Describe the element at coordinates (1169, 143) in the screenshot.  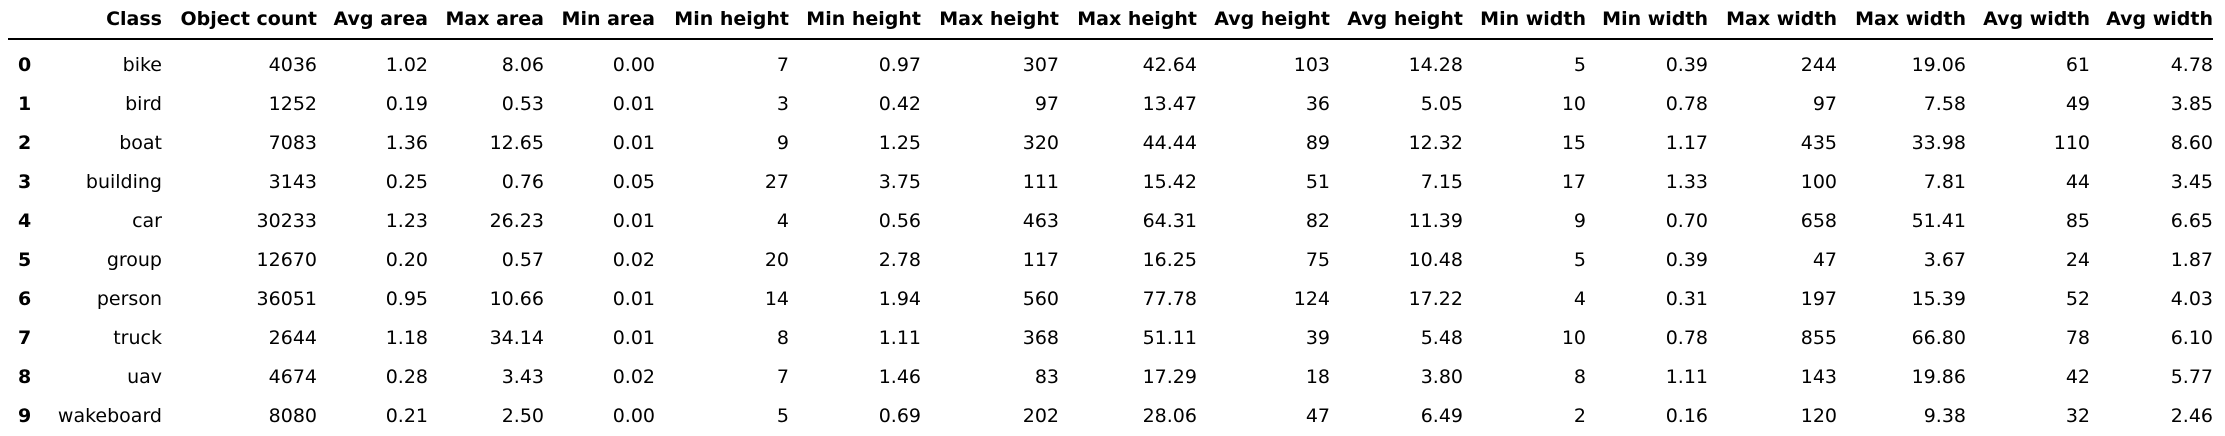
I see `table-cell: 44.44` at that location.